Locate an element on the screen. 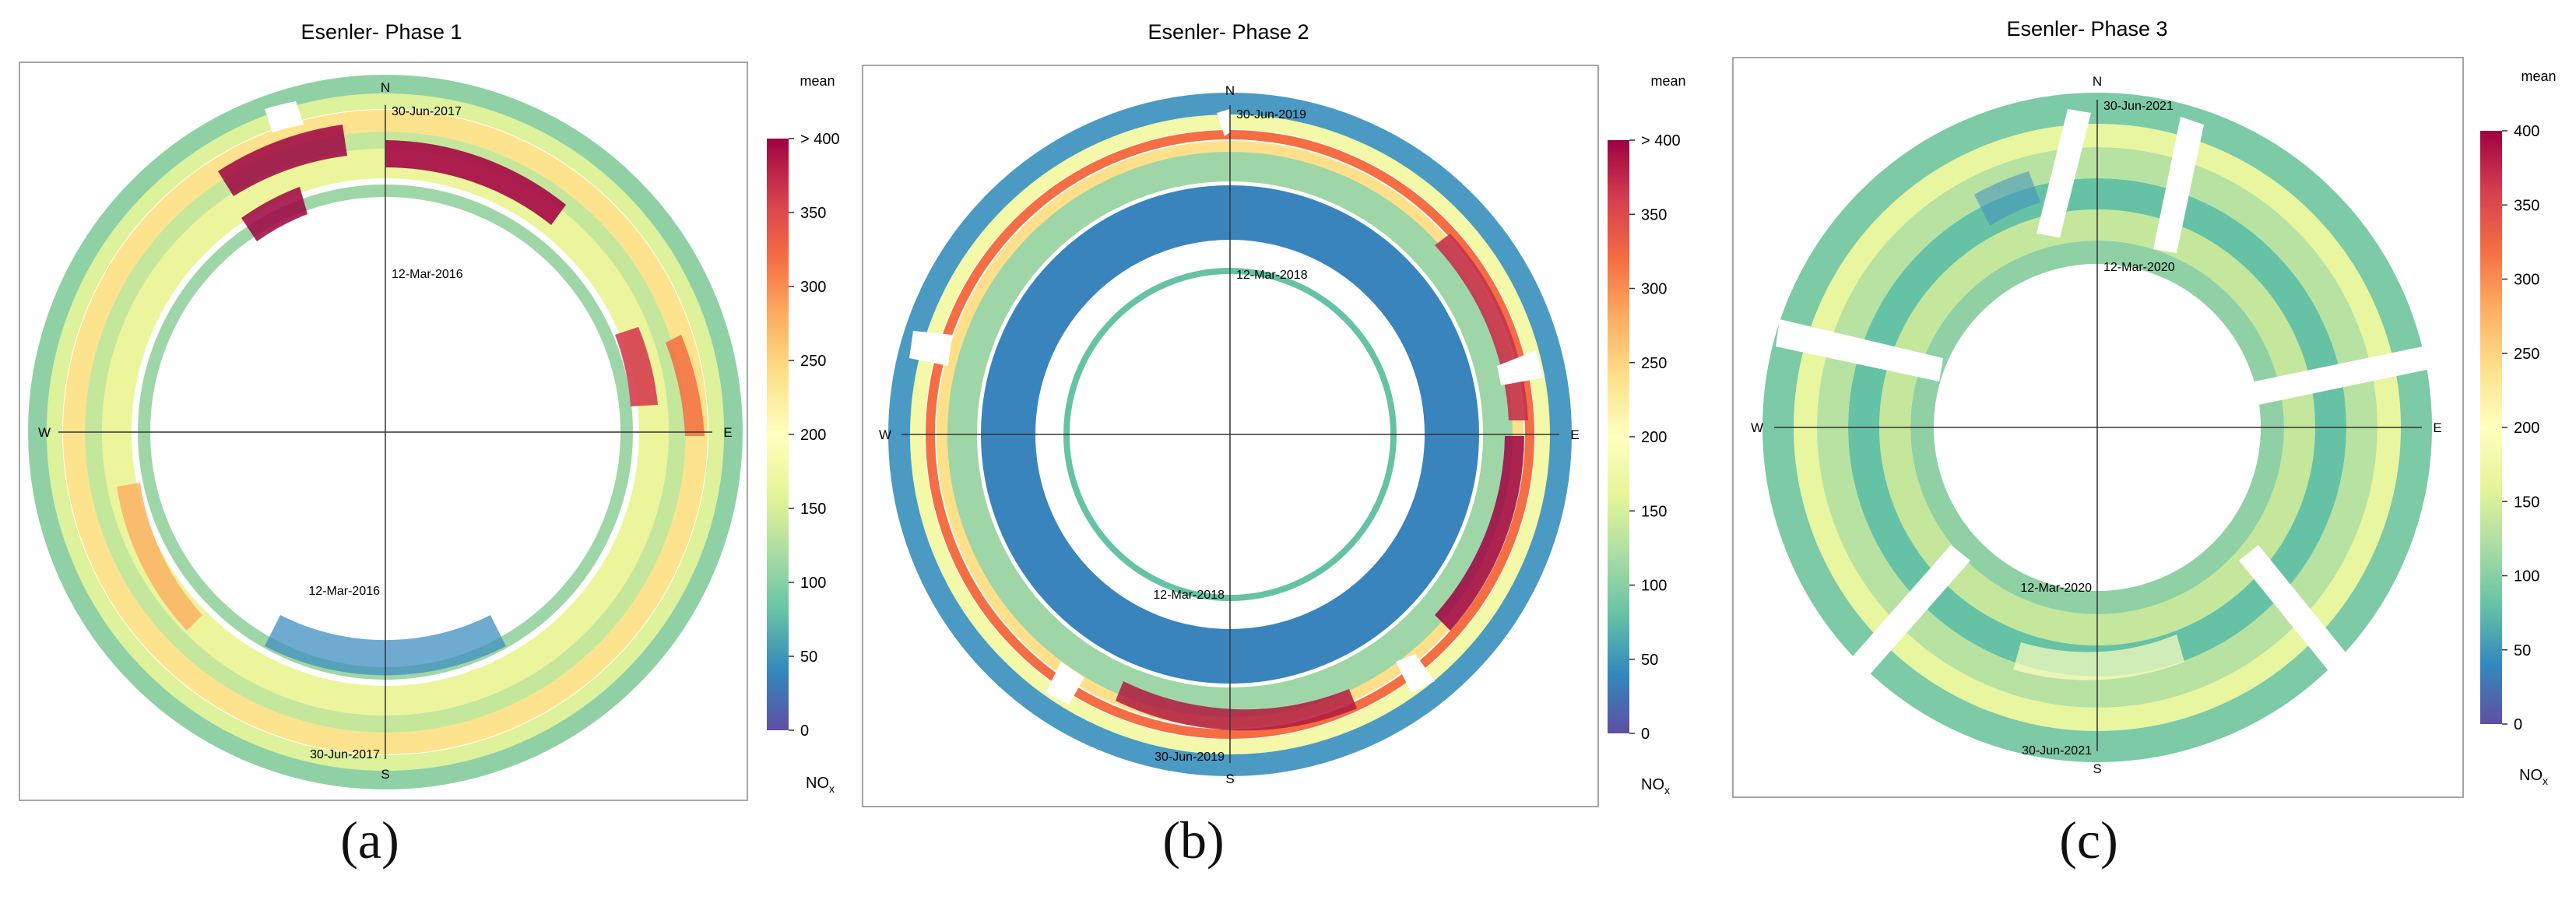 This screenshot has width=2576, height=907. chart-title: Esenler- Phase 2 is located at coordinates (1228, 32).